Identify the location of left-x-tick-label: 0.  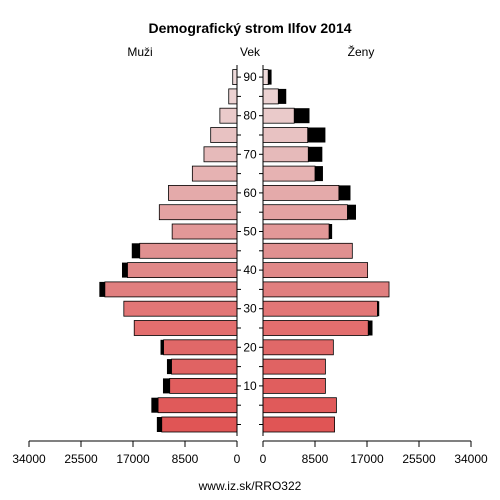
(237, 459).